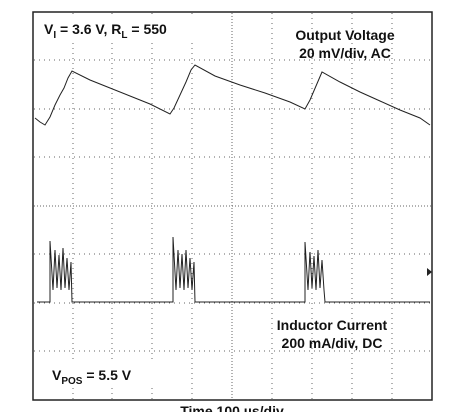  What do you see at coordinates (124, 35) in the screenshot?
I see `rl-sub: L` at bounding box center [124, 35].